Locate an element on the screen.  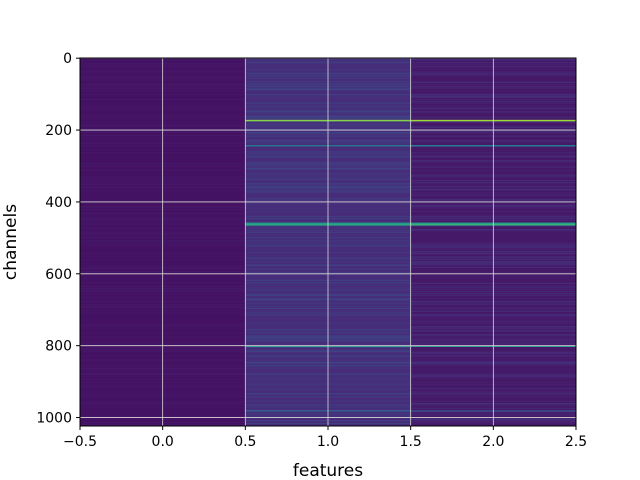
y-tick-label: 1000 is located at coordinates (54, 419).